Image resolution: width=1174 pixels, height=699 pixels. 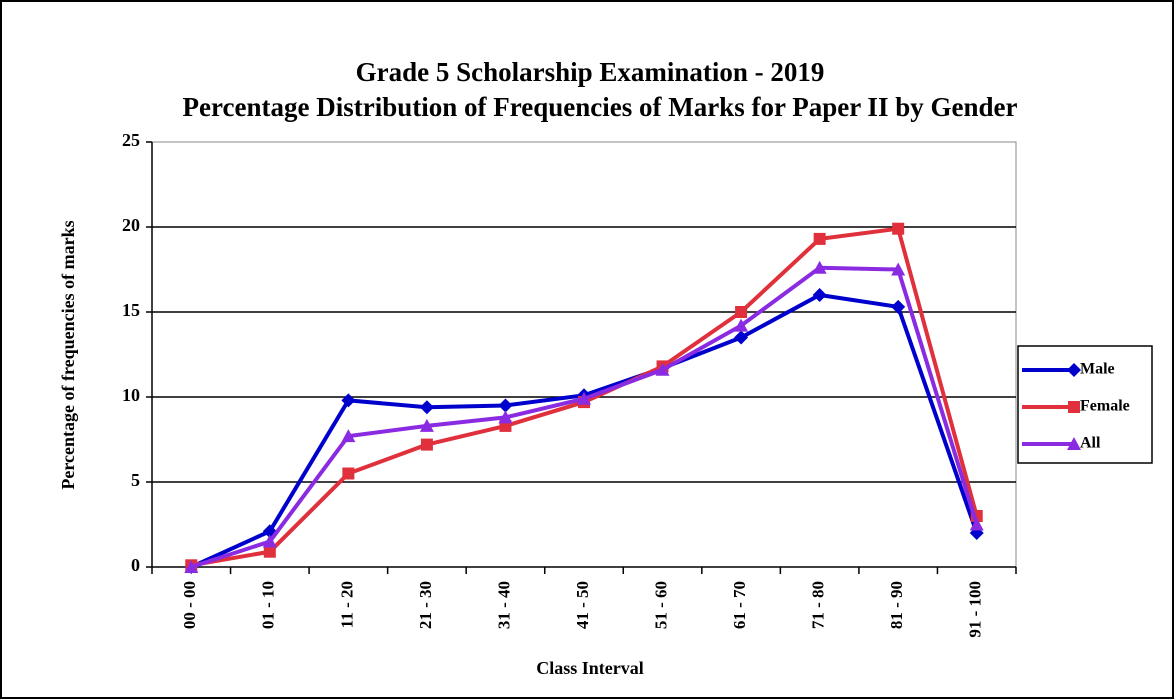 What do you see at coordinates (590, 668) in the screenshot?
I see `x-axis-label: Class Interval` at bounding box center [590, 668].